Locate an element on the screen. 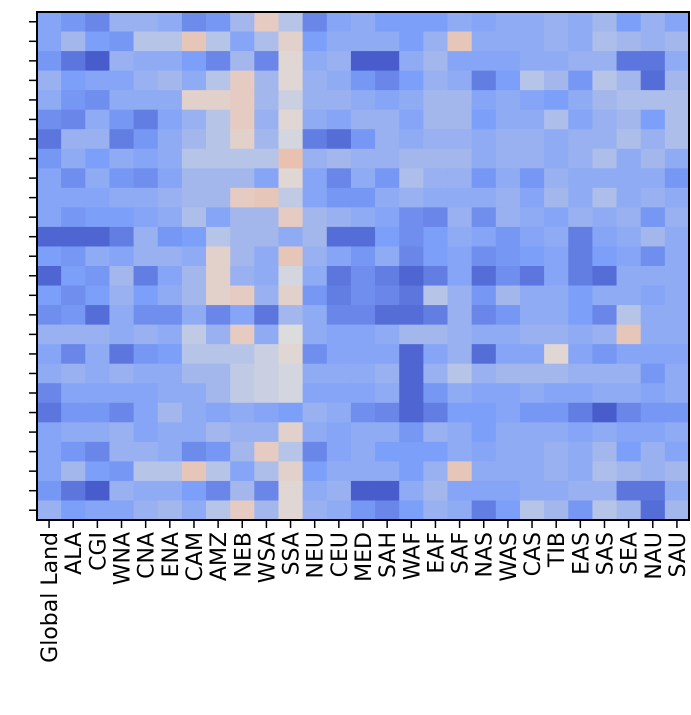 The height and width of the screenshot is (715, 691). x-tick-label: CNA is located at coordinates (147, 555).